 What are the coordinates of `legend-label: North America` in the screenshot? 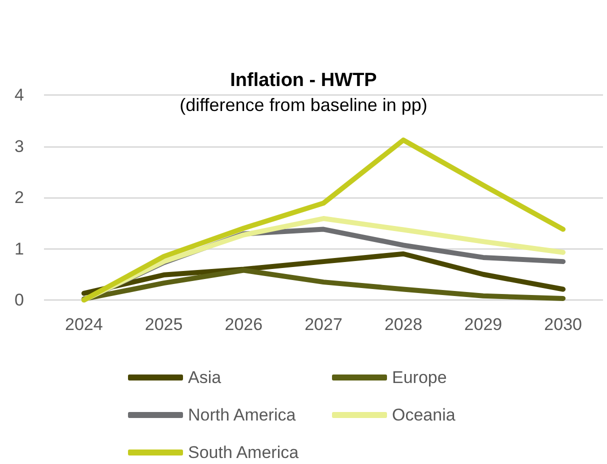 It's located at (242, 415).